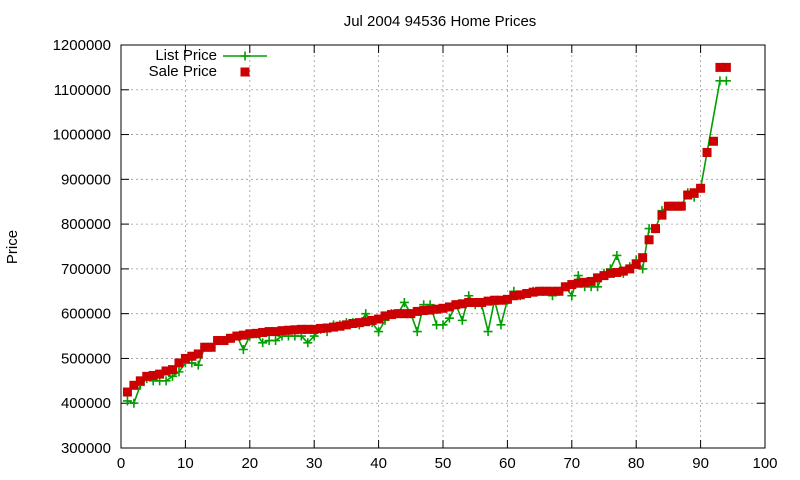 This screenshot has height=480, width=800. What do you see at coordinates (82, 135) in the screenshot?
I see `y-tick-label: 1000000` at bounding box center [82, 135].